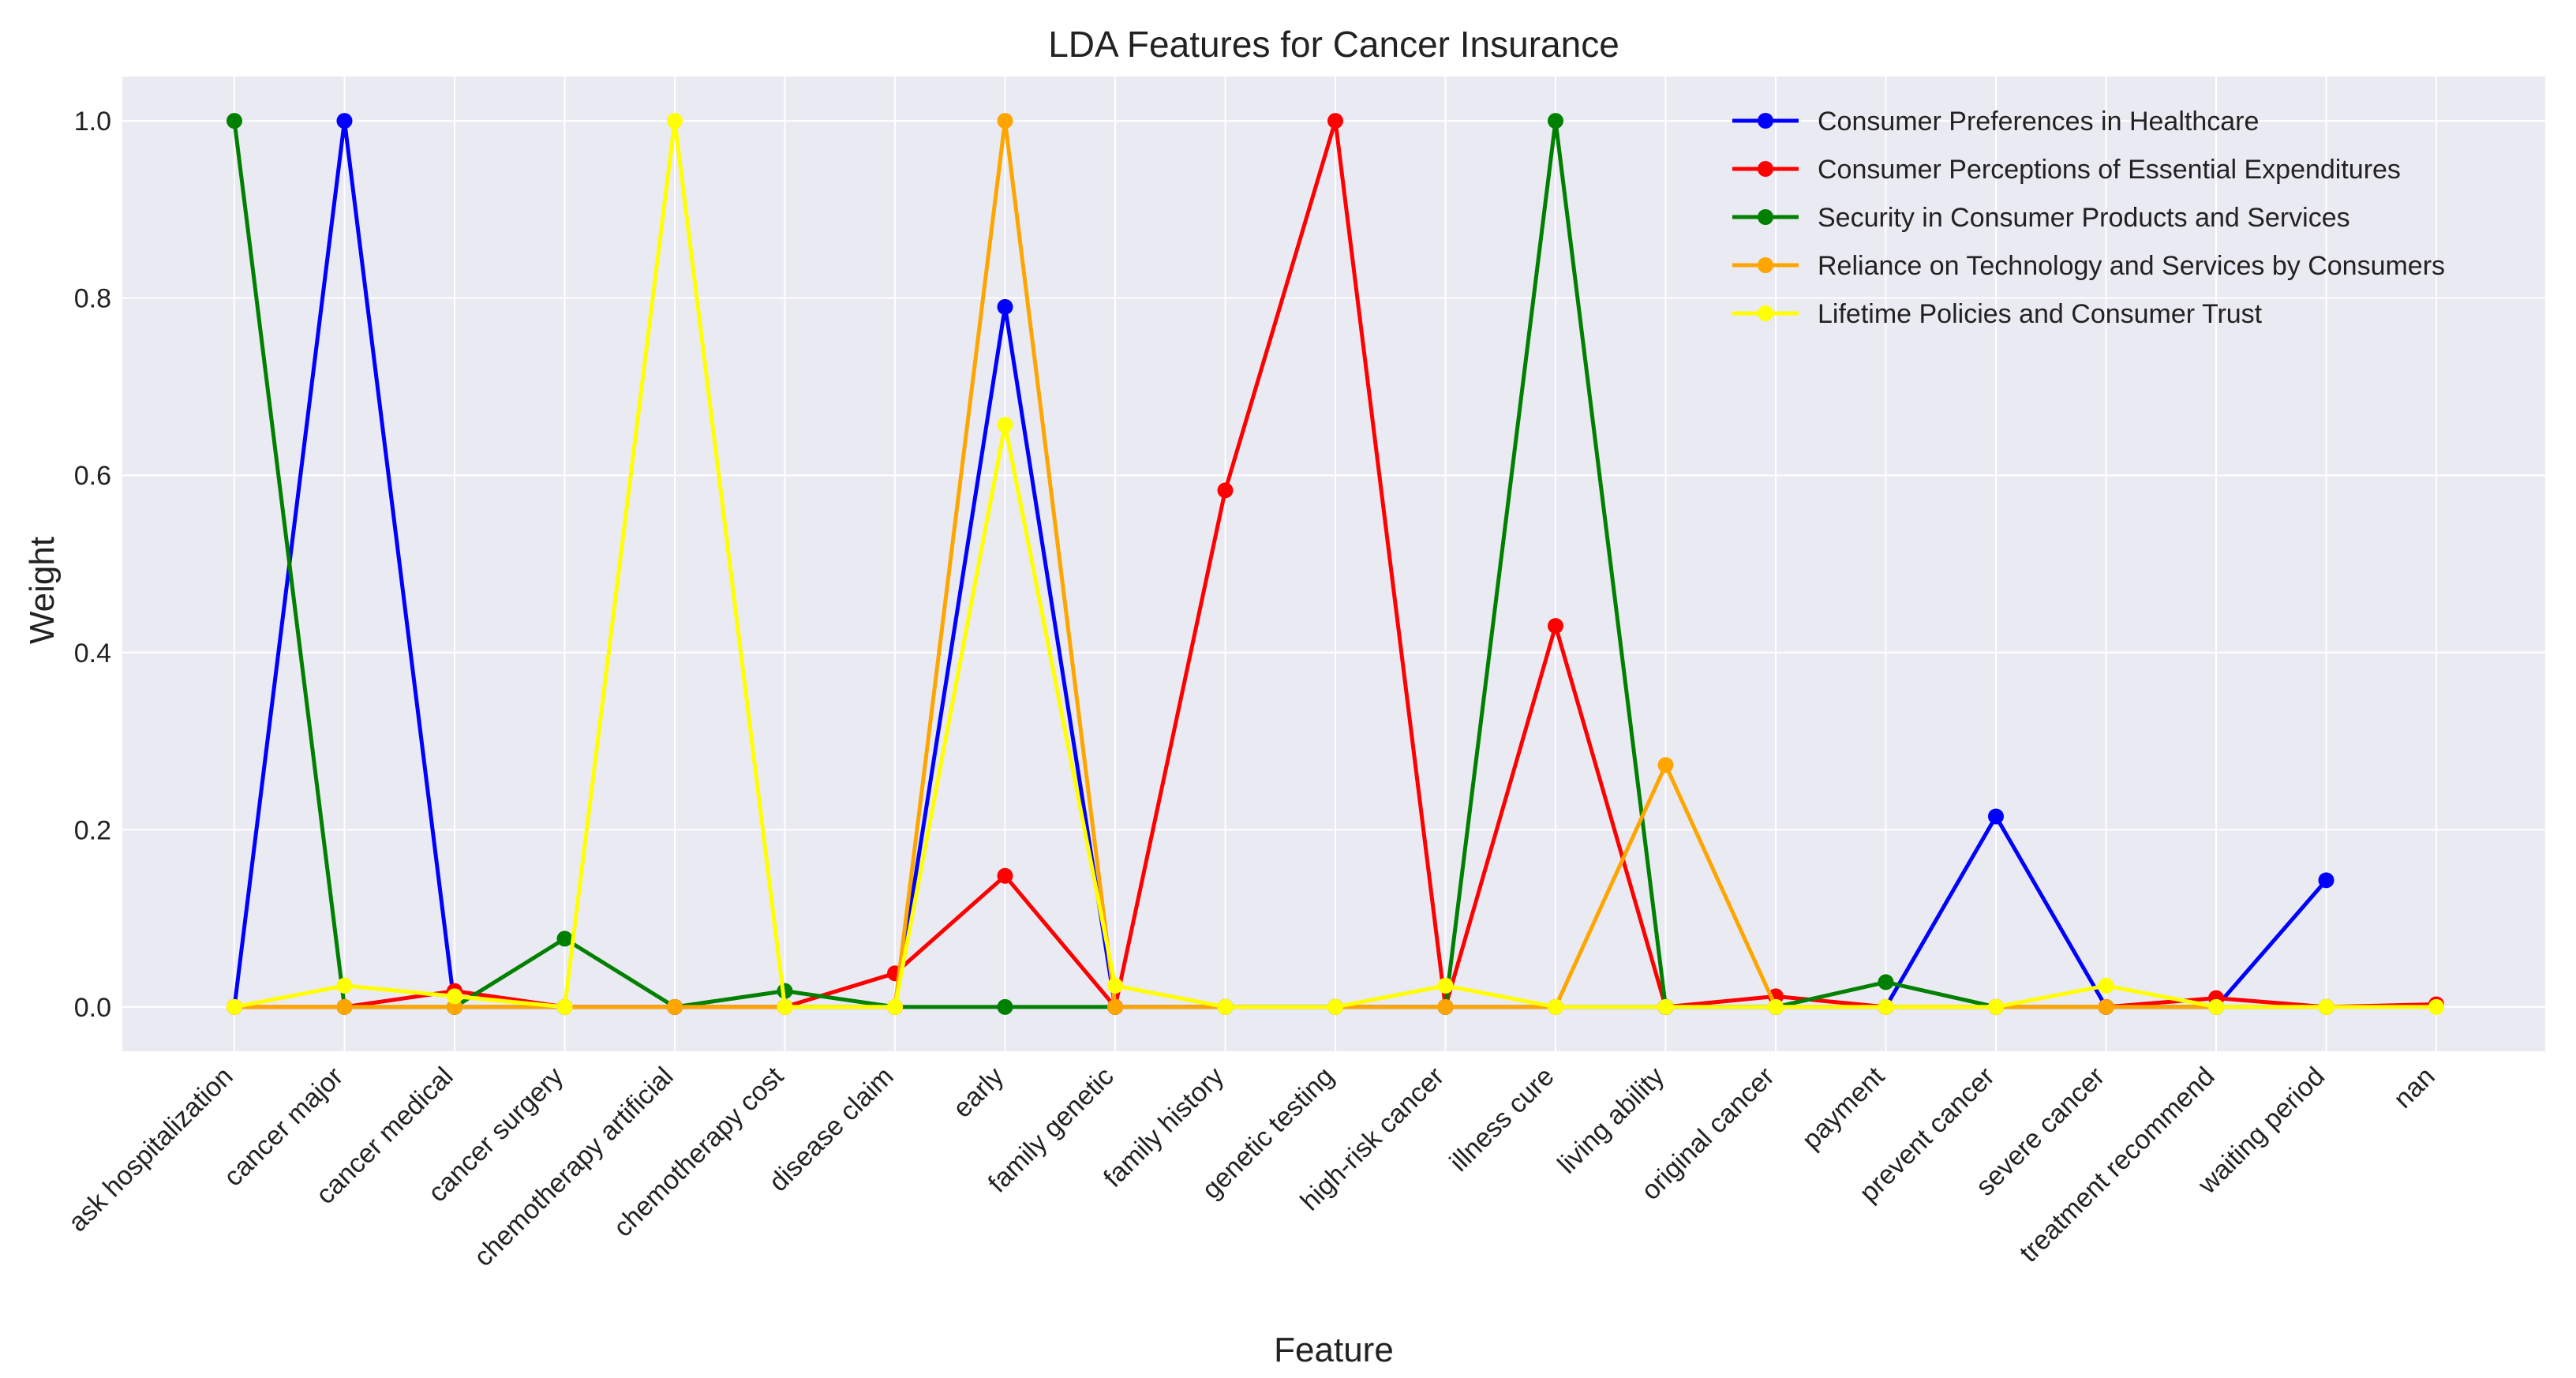 The image size is (2576, 1378). Describe the element at coordinates (1333, 44) in the screenshot. I see `chart-title: LDA Features for Cancer Insurance` at that location.